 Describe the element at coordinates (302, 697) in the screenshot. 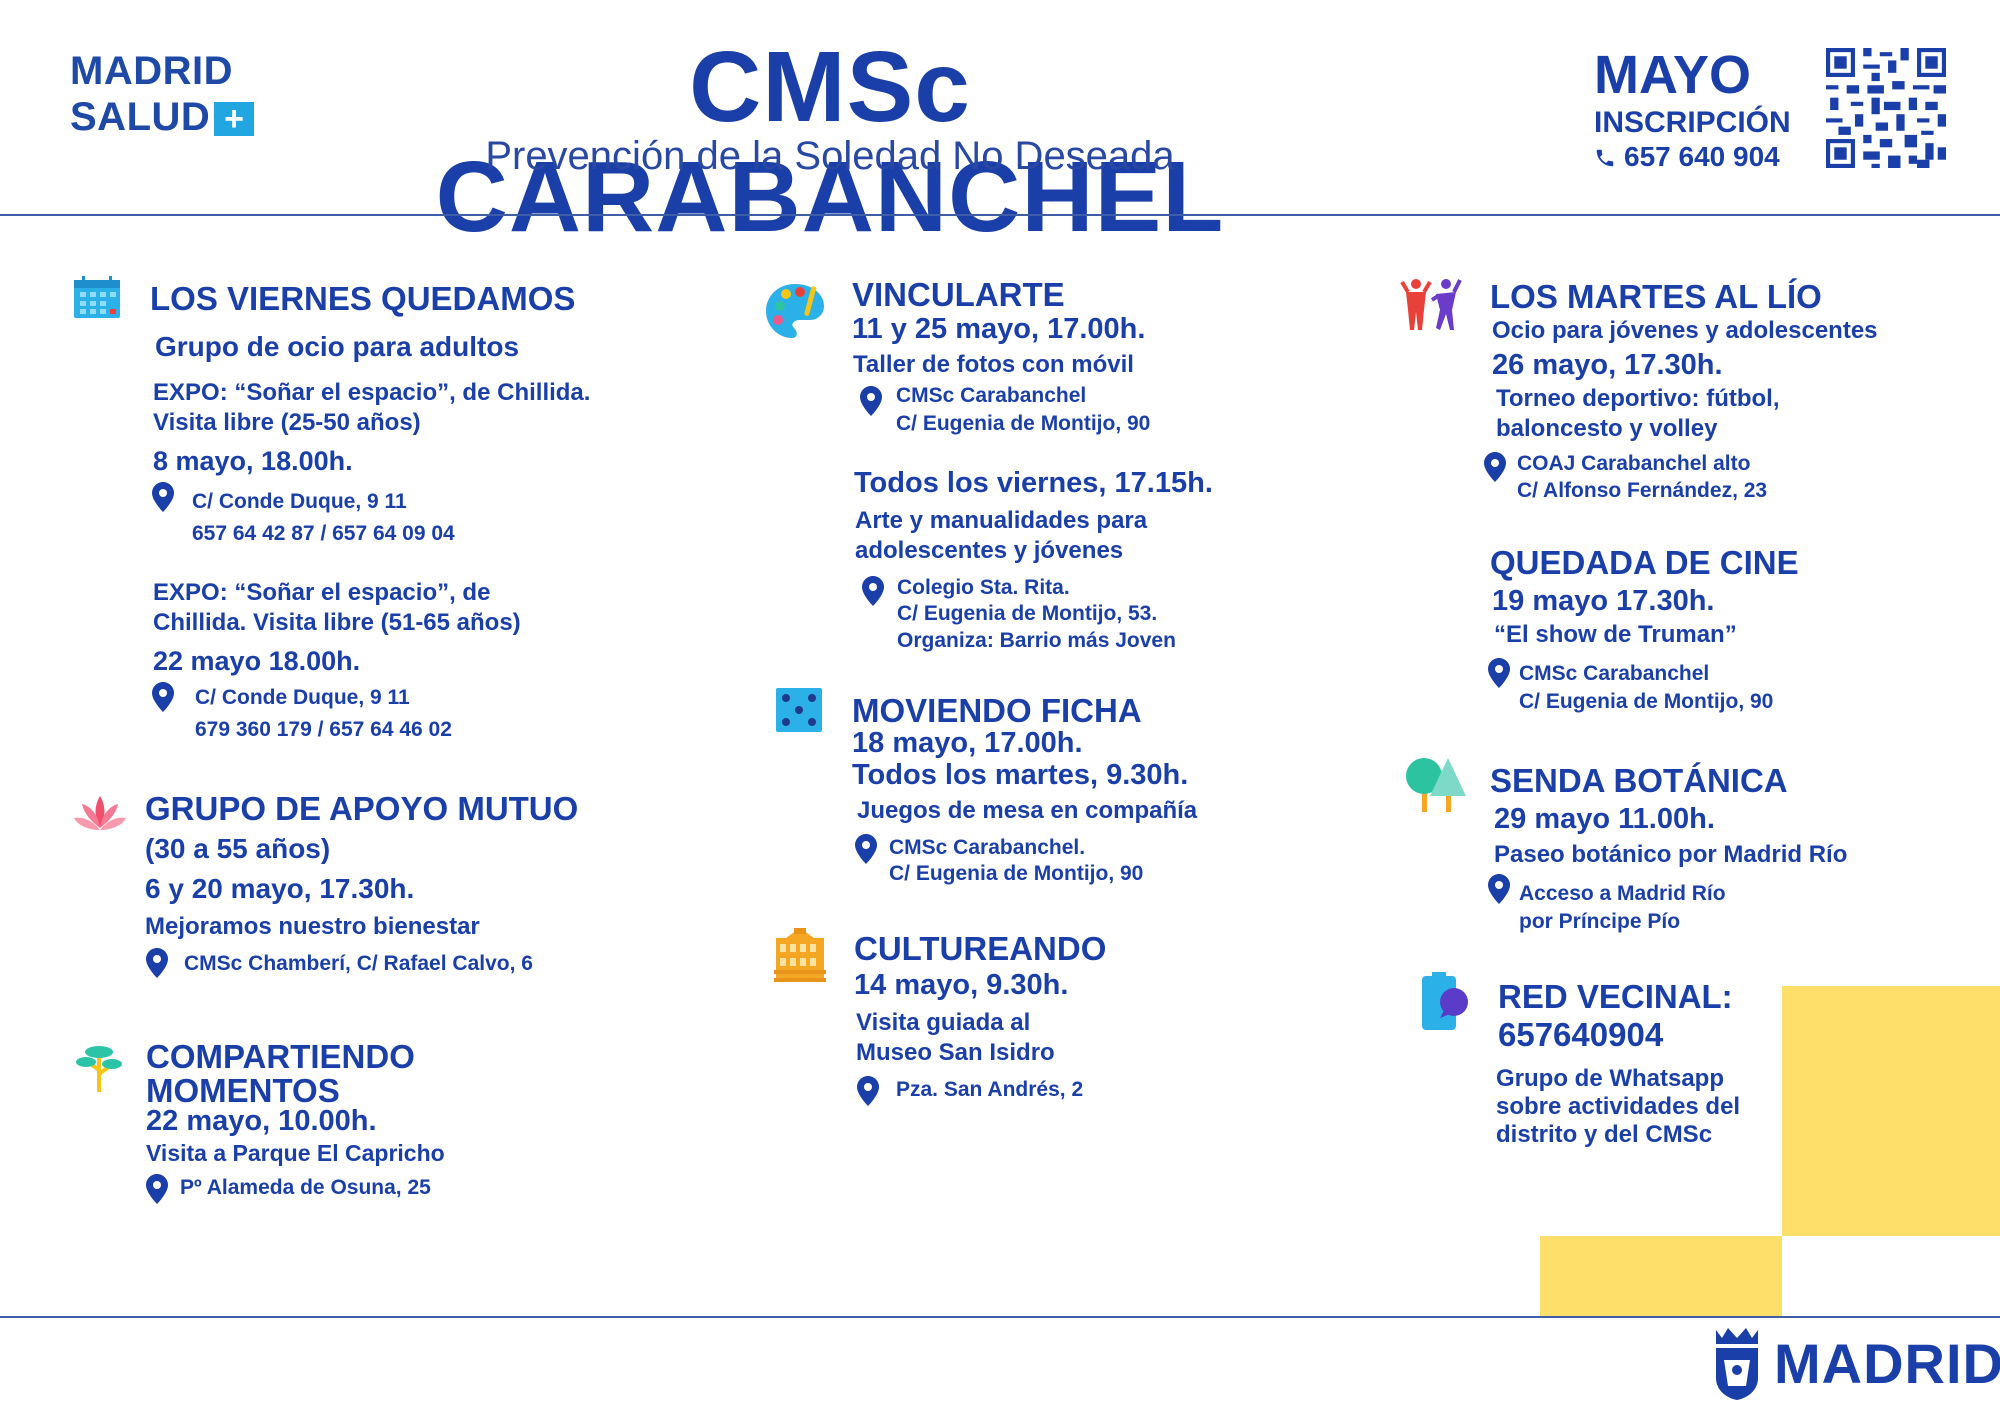

I see `expo2-location: C/ Conde Duque, 9 11` at that location.